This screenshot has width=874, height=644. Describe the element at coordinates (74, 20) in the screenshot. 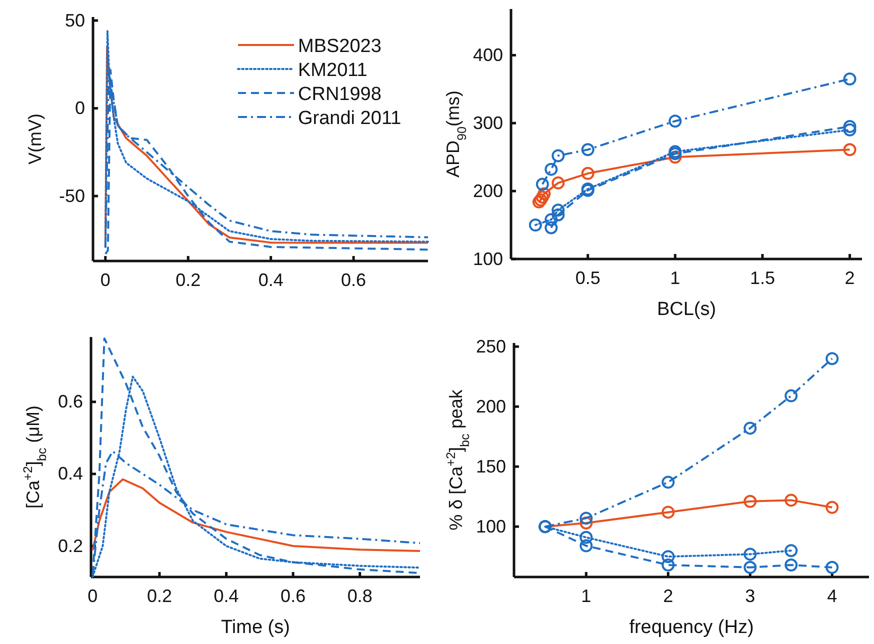

I see `y-tick-label: 50` at that location.